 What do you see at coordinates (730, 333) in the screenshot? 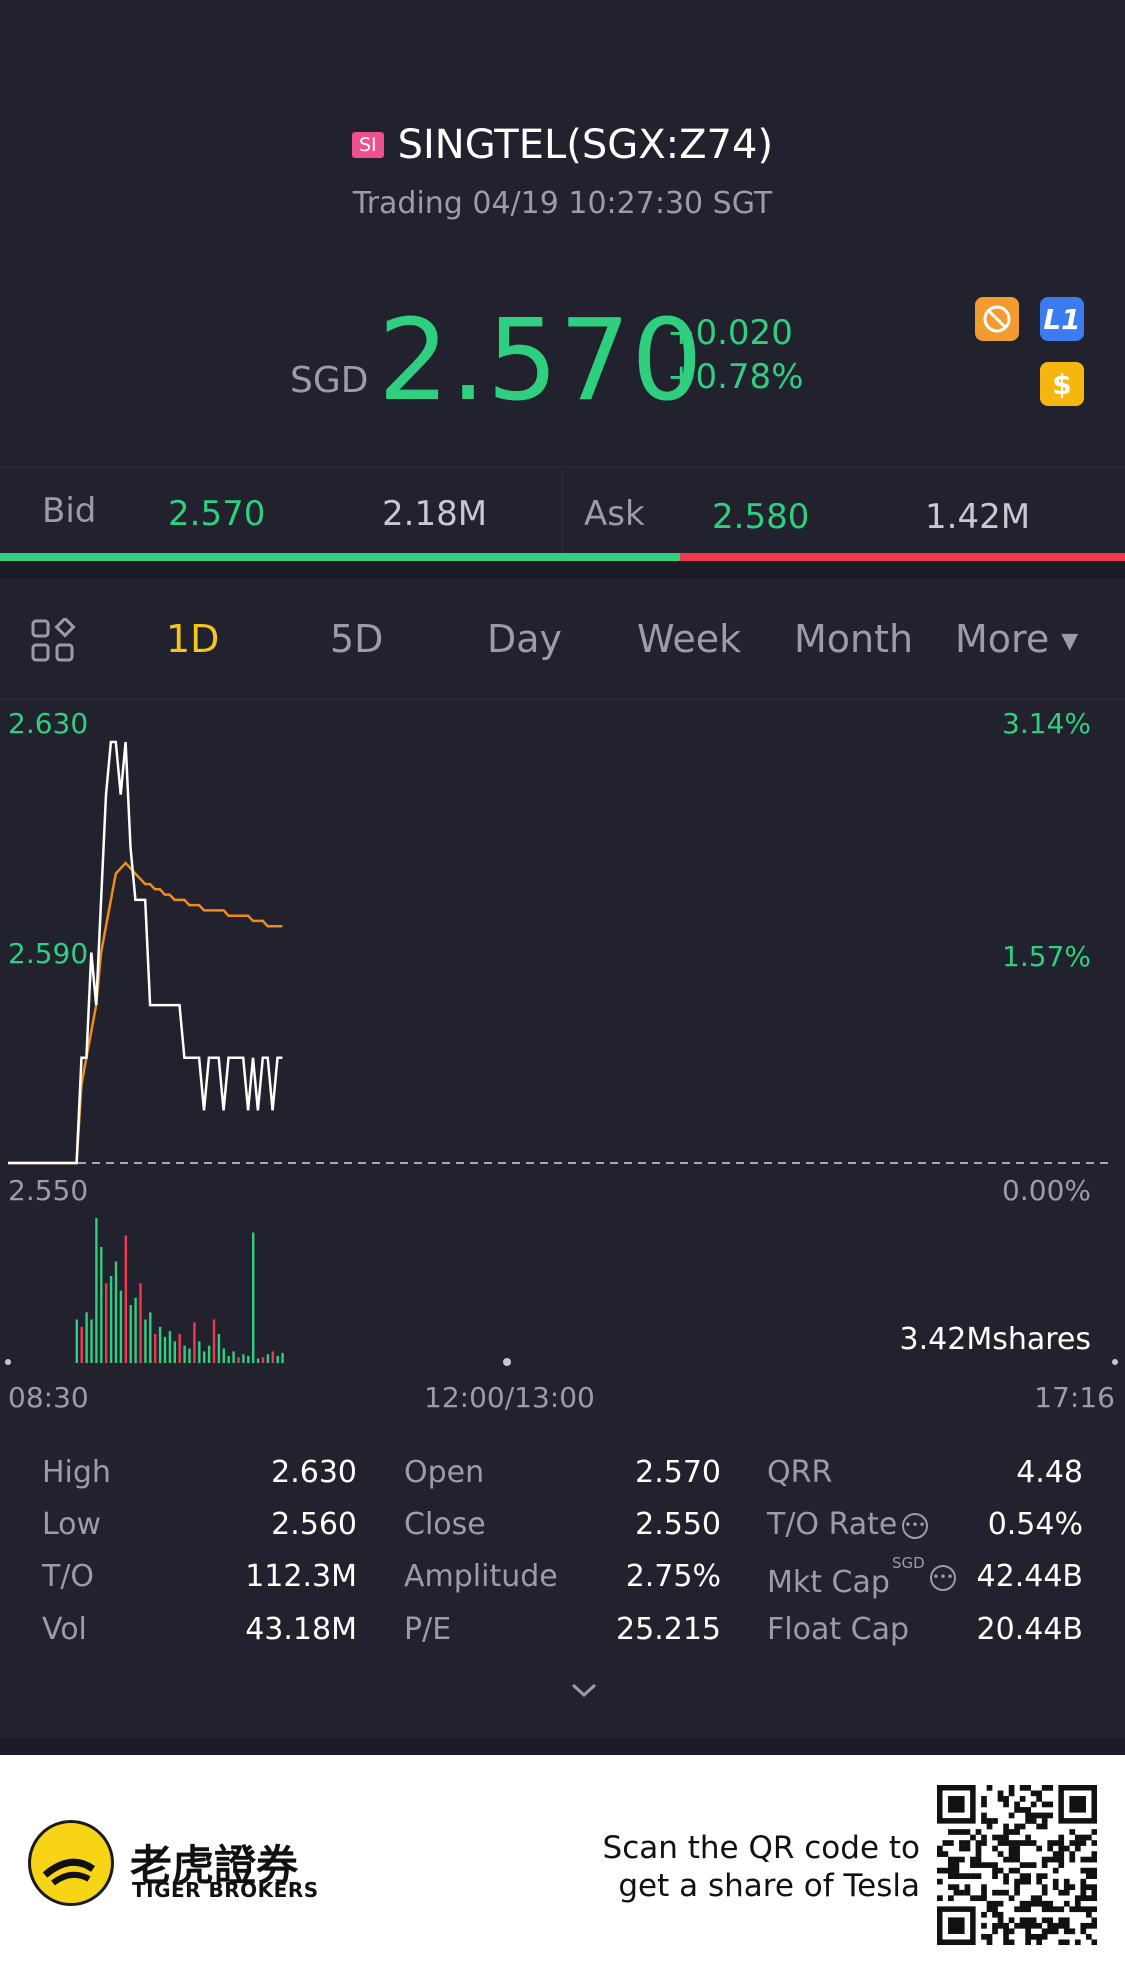
I see `price-change: +0.020` at bounding box center [730, 333].